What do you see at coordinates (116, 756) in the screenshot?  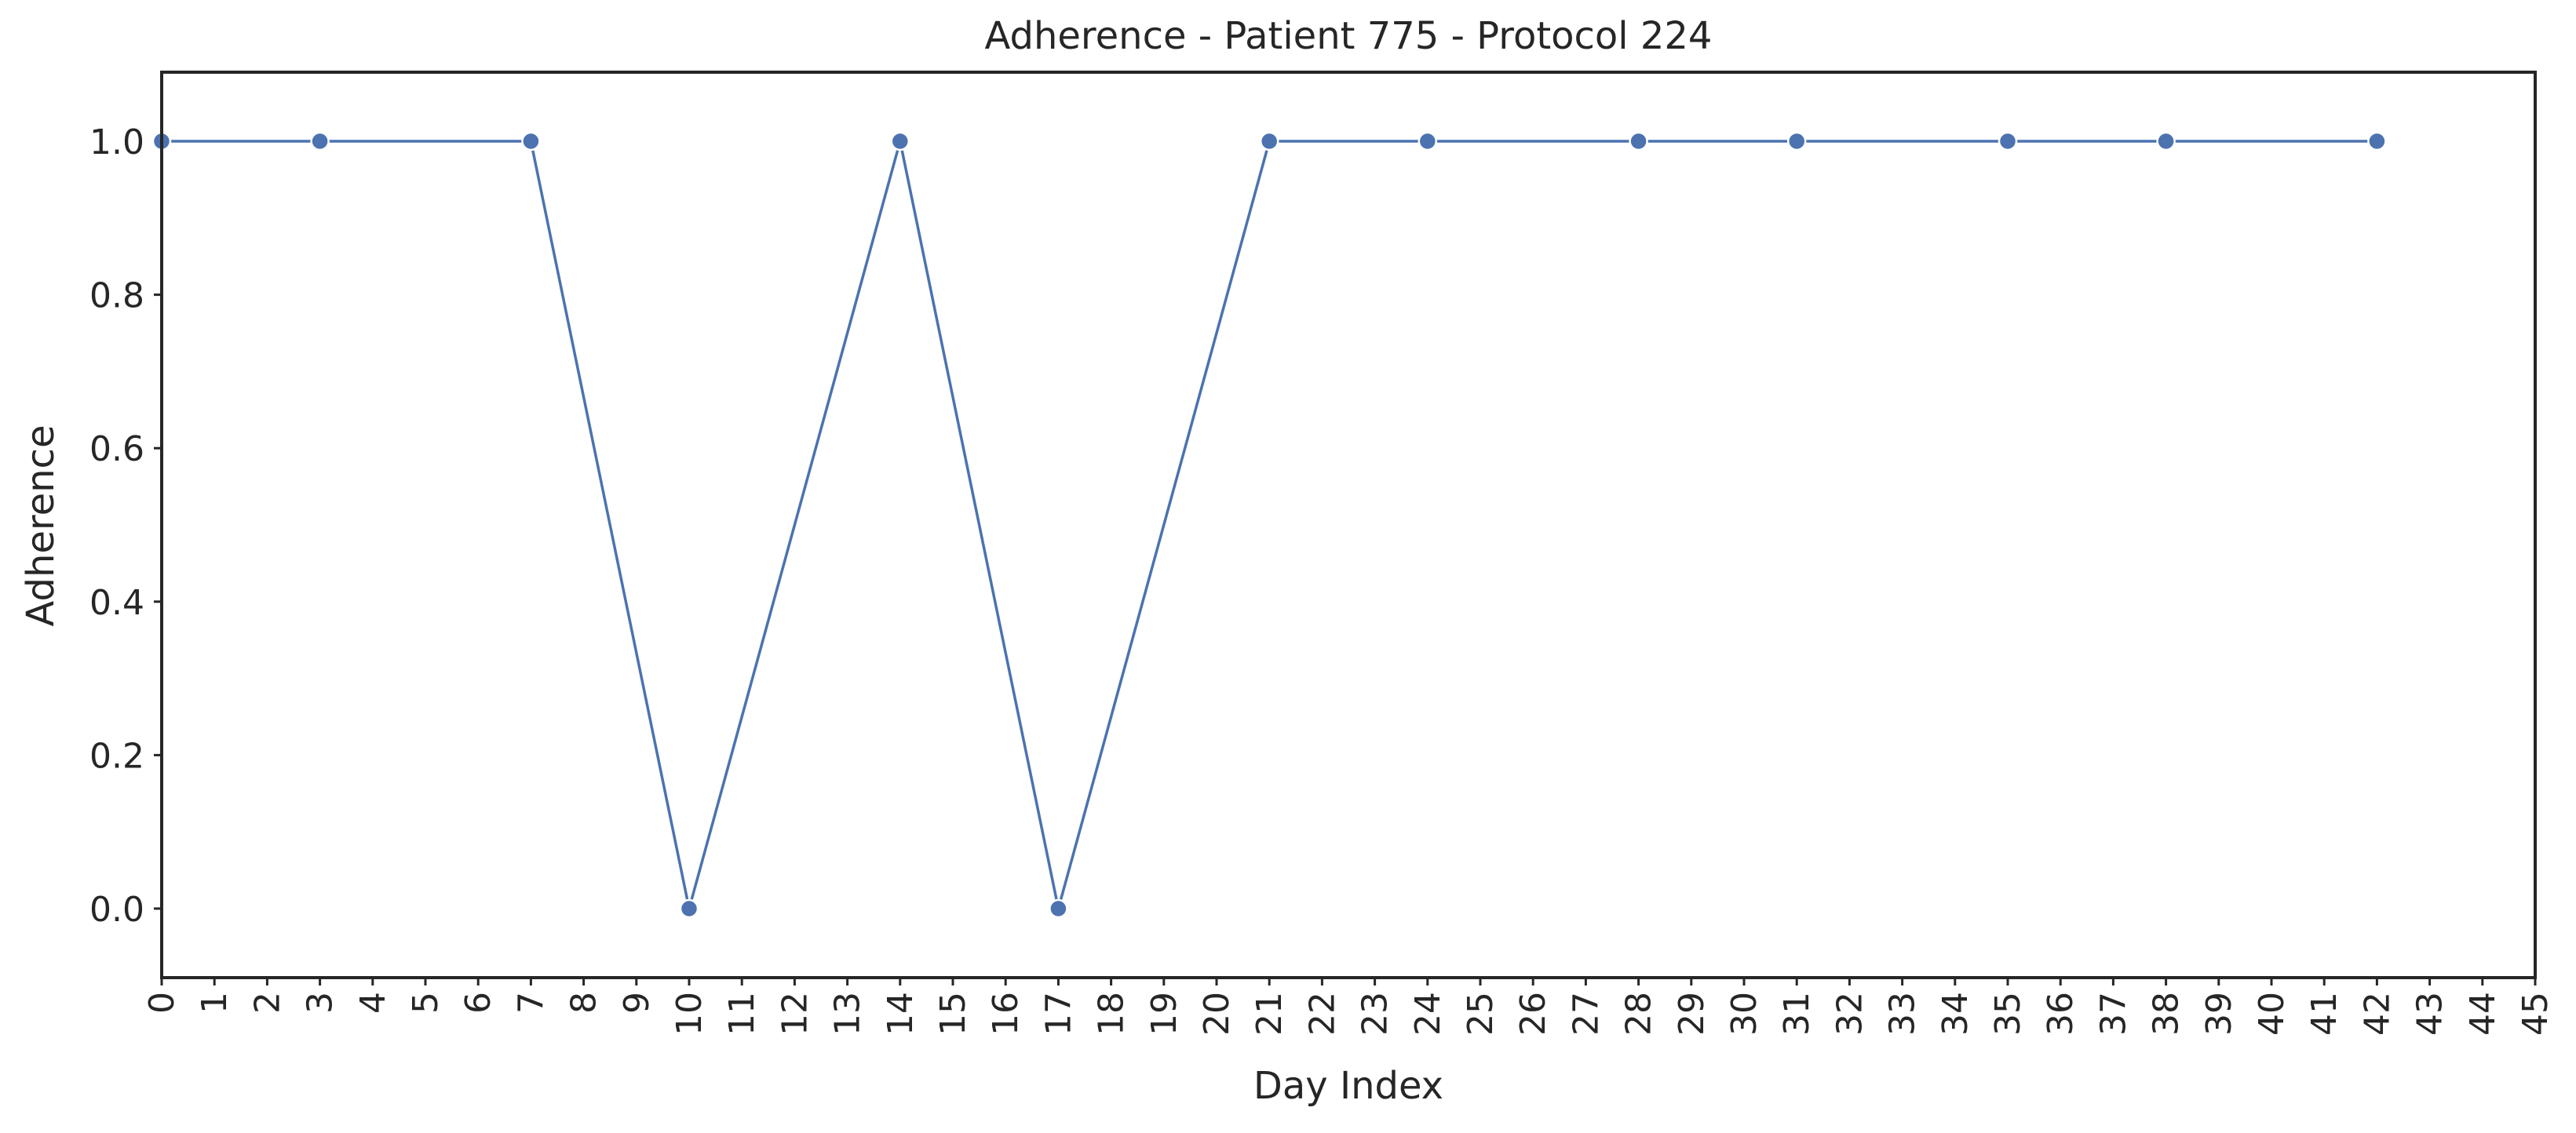 I see `y-tick-label: 0.2` at bounding box center [116, 756].